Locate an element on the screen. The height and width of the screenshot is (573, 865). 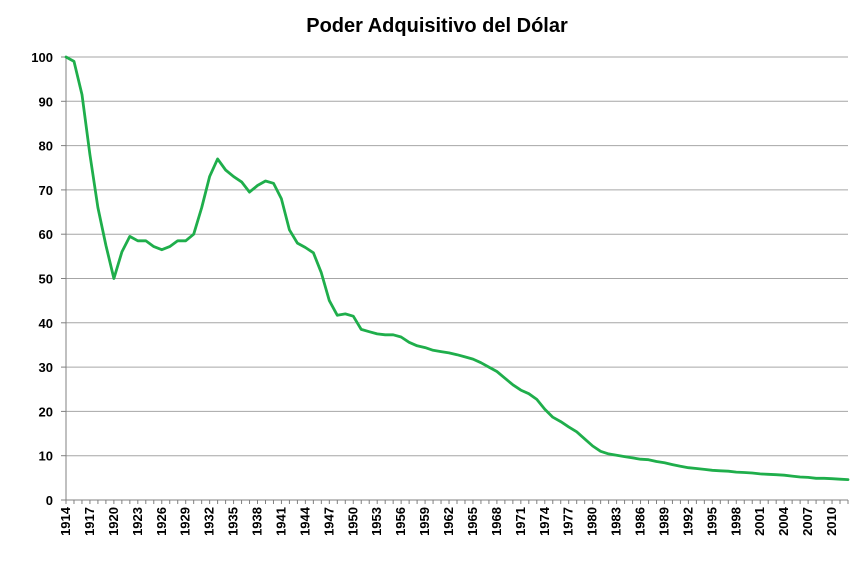
x-tick-label: 1995 is located at coordinates (711, 521).